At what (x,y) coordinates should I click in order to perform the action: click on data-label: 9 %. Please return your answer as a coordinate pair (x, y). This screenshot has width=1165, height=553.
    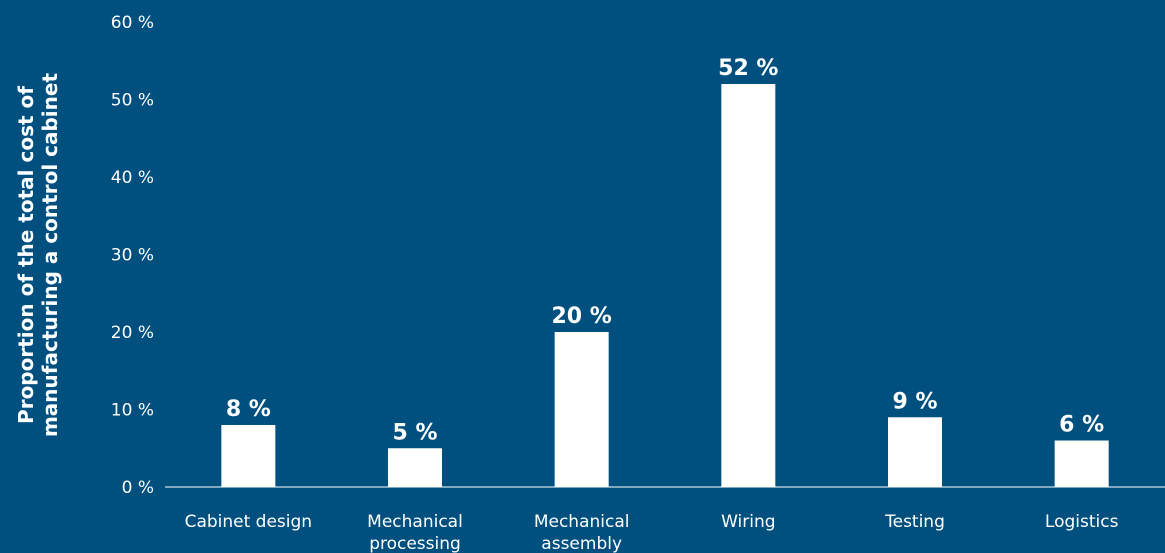
    Looking at the image, I should click on (914, 401).